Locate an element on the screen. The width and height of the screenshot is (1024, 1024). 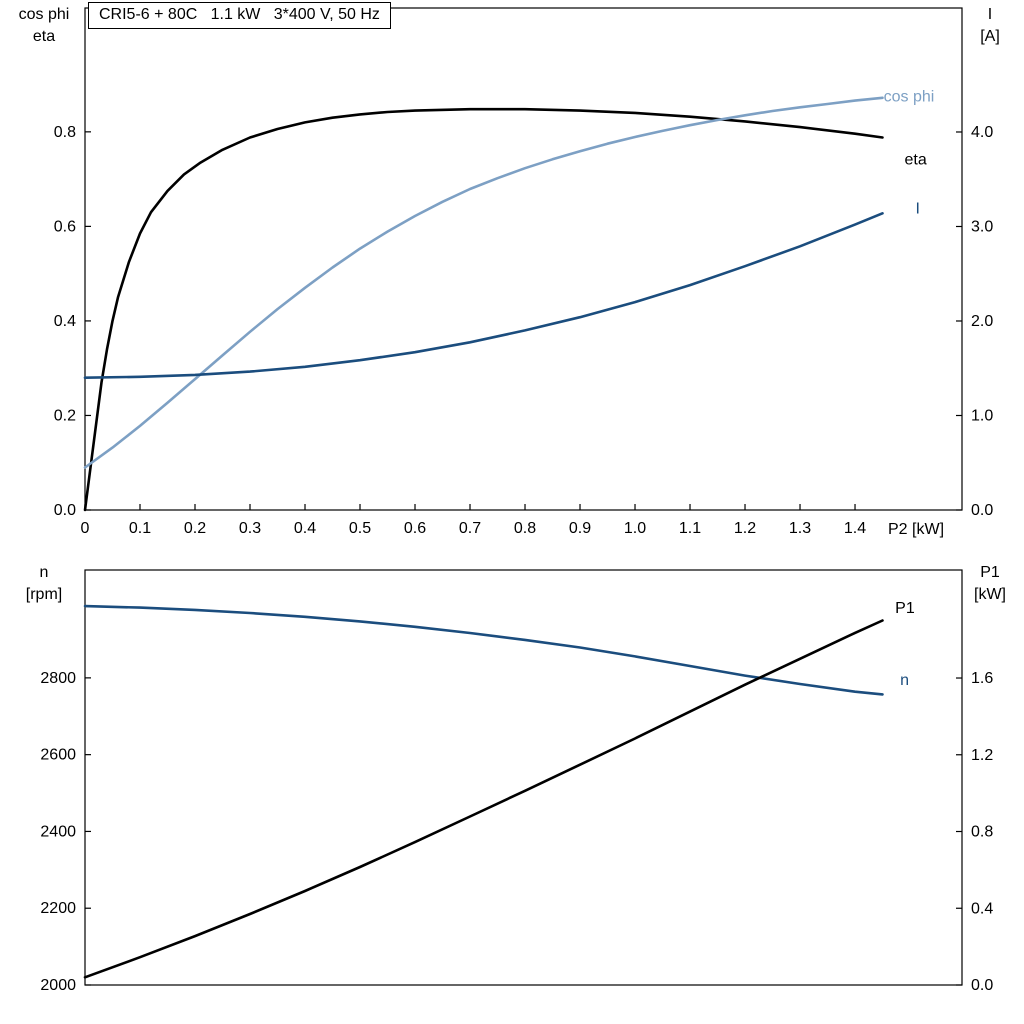
speed-axis-label: n is located at coordinates (44, 572).